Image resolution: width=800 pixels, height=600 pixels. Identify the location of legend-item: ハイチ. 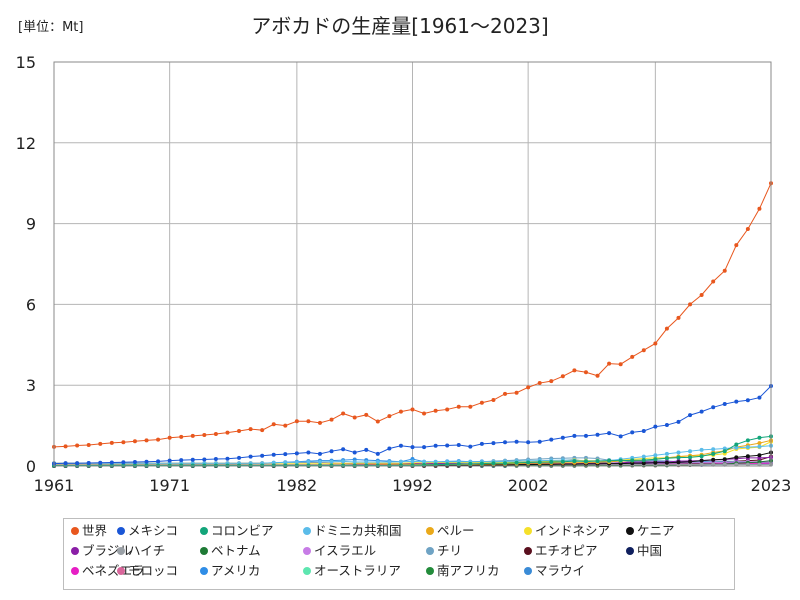
(141, 551).